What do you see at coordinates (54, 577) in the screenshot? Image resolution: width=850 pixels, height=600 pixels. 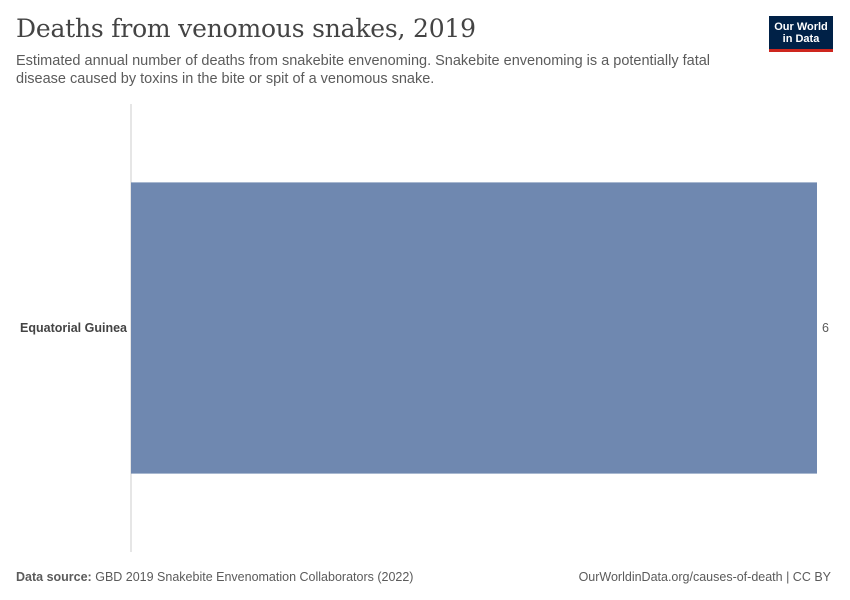 I see `data-source-label: Data source:` at bounding box center [54, 577].